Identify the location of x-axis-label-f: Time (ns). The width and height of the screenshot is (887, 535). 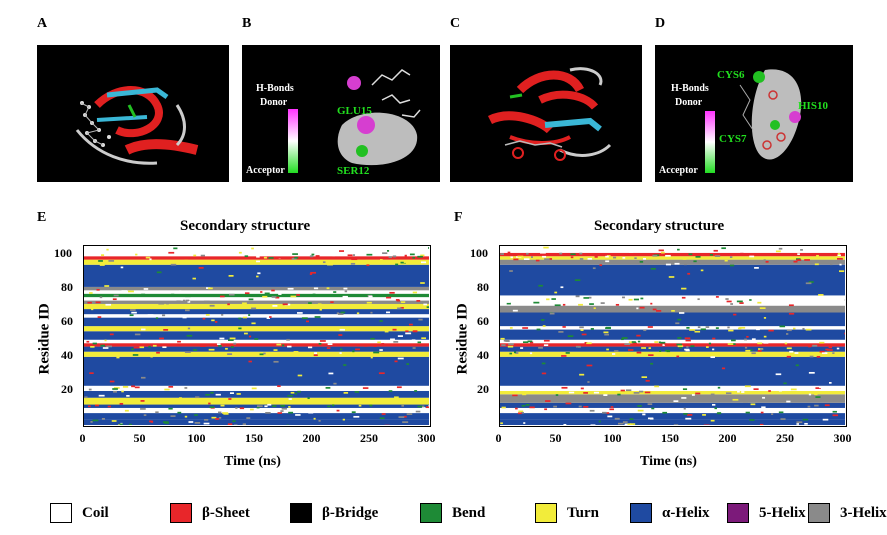
(668, 461).